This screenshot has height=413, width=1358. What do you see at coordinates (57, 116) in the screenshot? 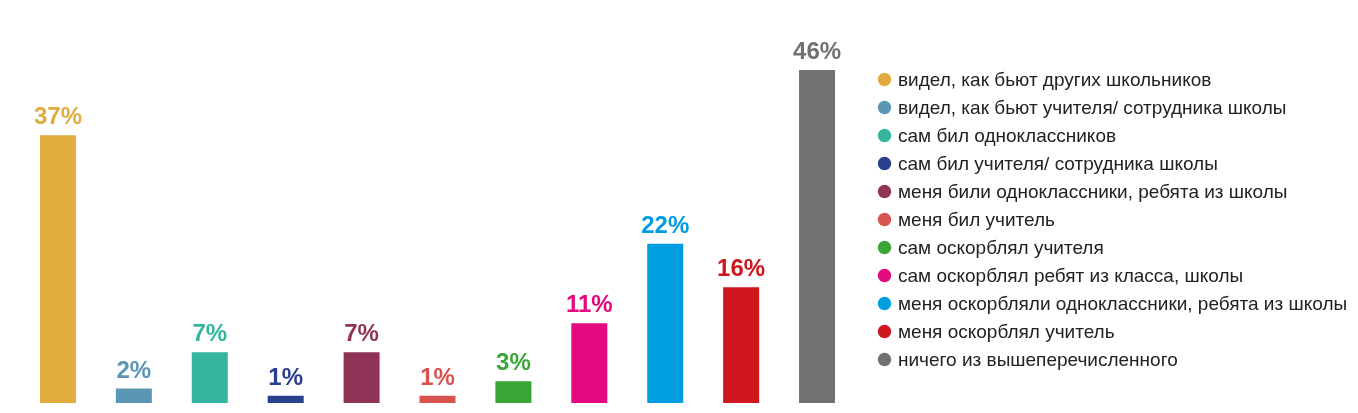
I see `data-label: 37%` at bounding box center [57, 116].